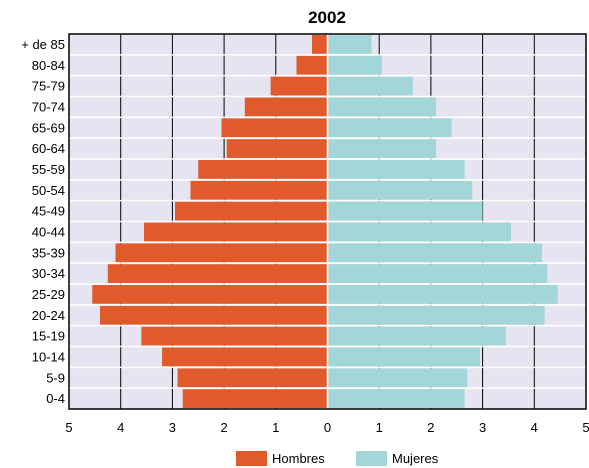  I want to click on y-tick-label: 25-29, so click(48, 294).